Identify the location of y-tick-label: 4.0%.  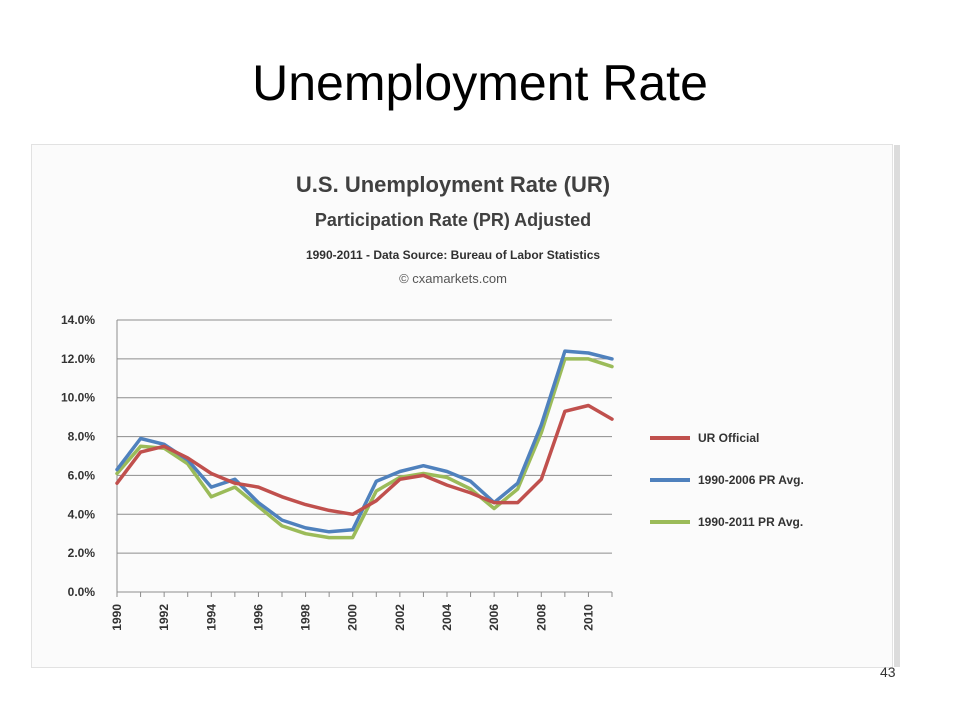
(82, 514).